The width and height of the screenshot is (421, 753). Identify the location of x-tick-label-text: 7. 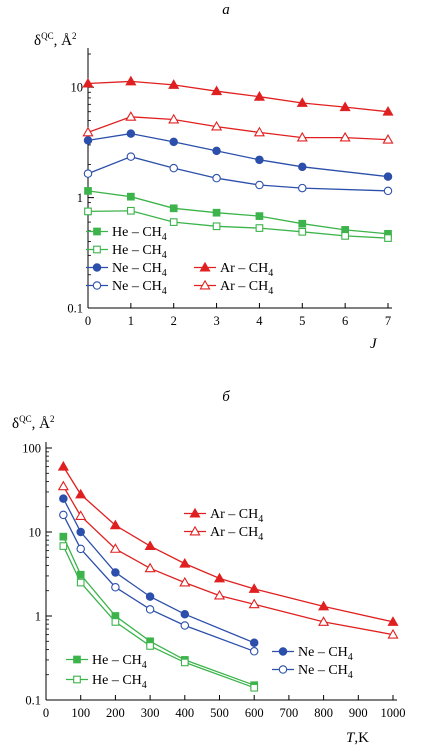
(388, 321).